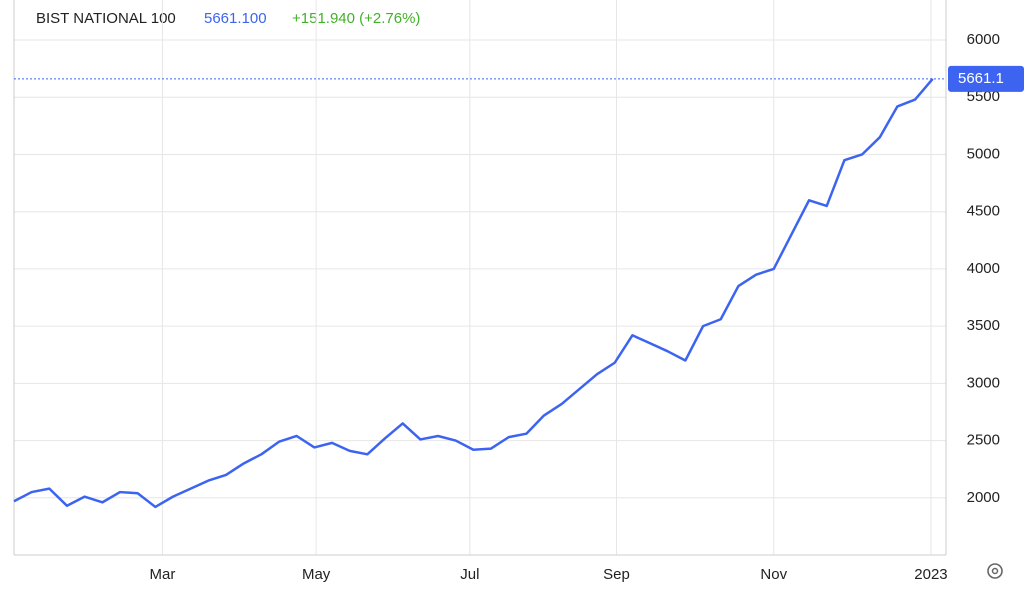  I want to click on x-tick-label: Mar, so click(162, 574).